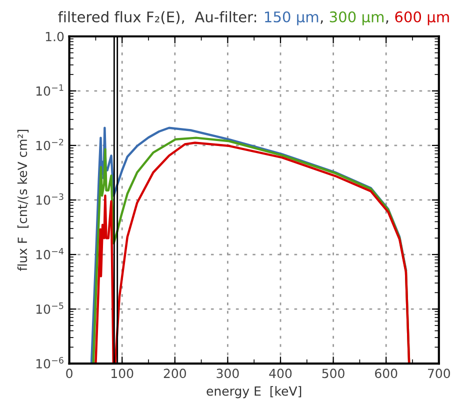 The image size is (462, 404). I want to click on x-tick-label: 0, so click(69, 373).